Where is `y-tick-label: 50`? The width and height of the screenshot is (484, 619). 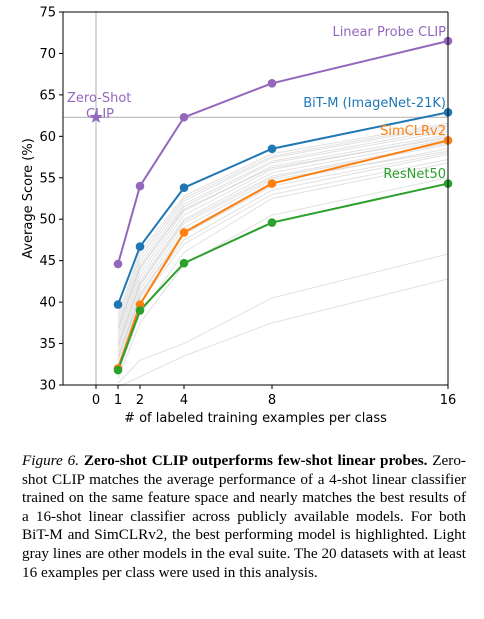 y-tick-label: 50 is located at coordinates (47, 220).